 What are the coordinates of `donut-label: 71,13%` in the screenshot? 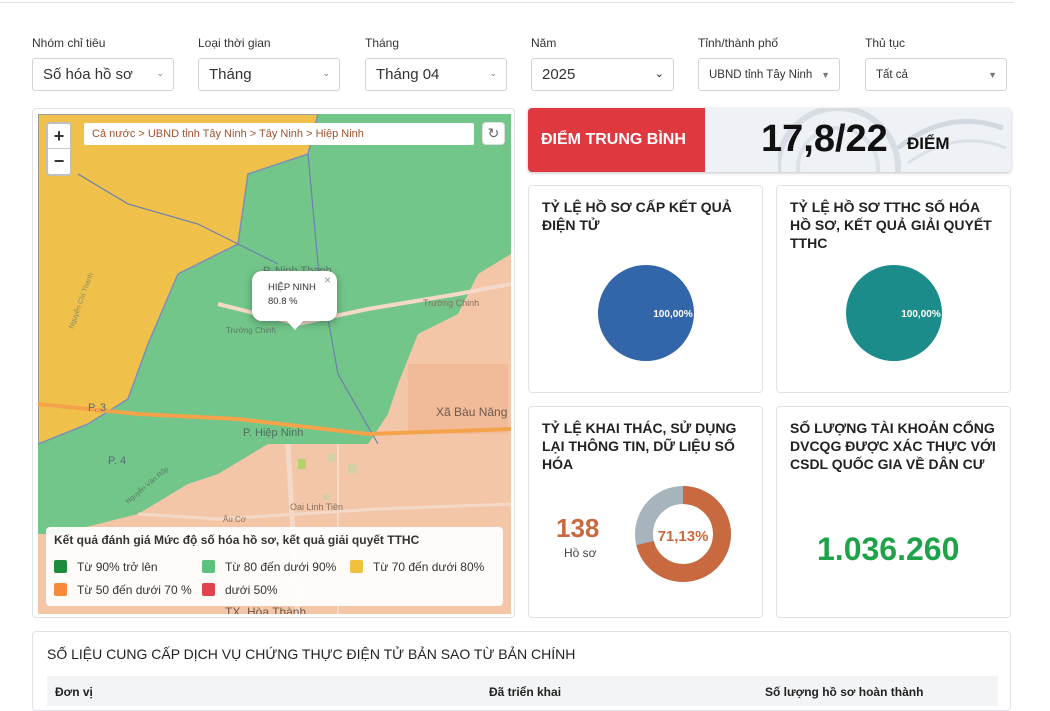 It's located at (683, 536).